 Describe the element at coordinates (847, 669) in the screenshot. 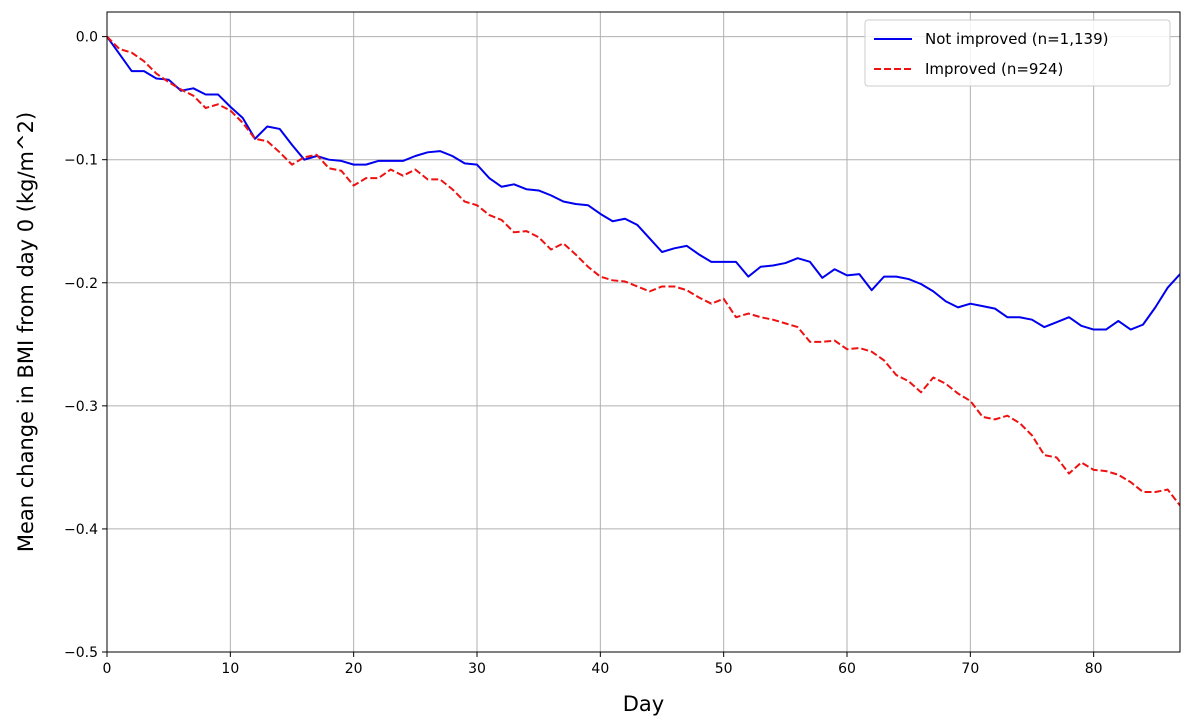

I see `x-tick-label: 60` at that location.